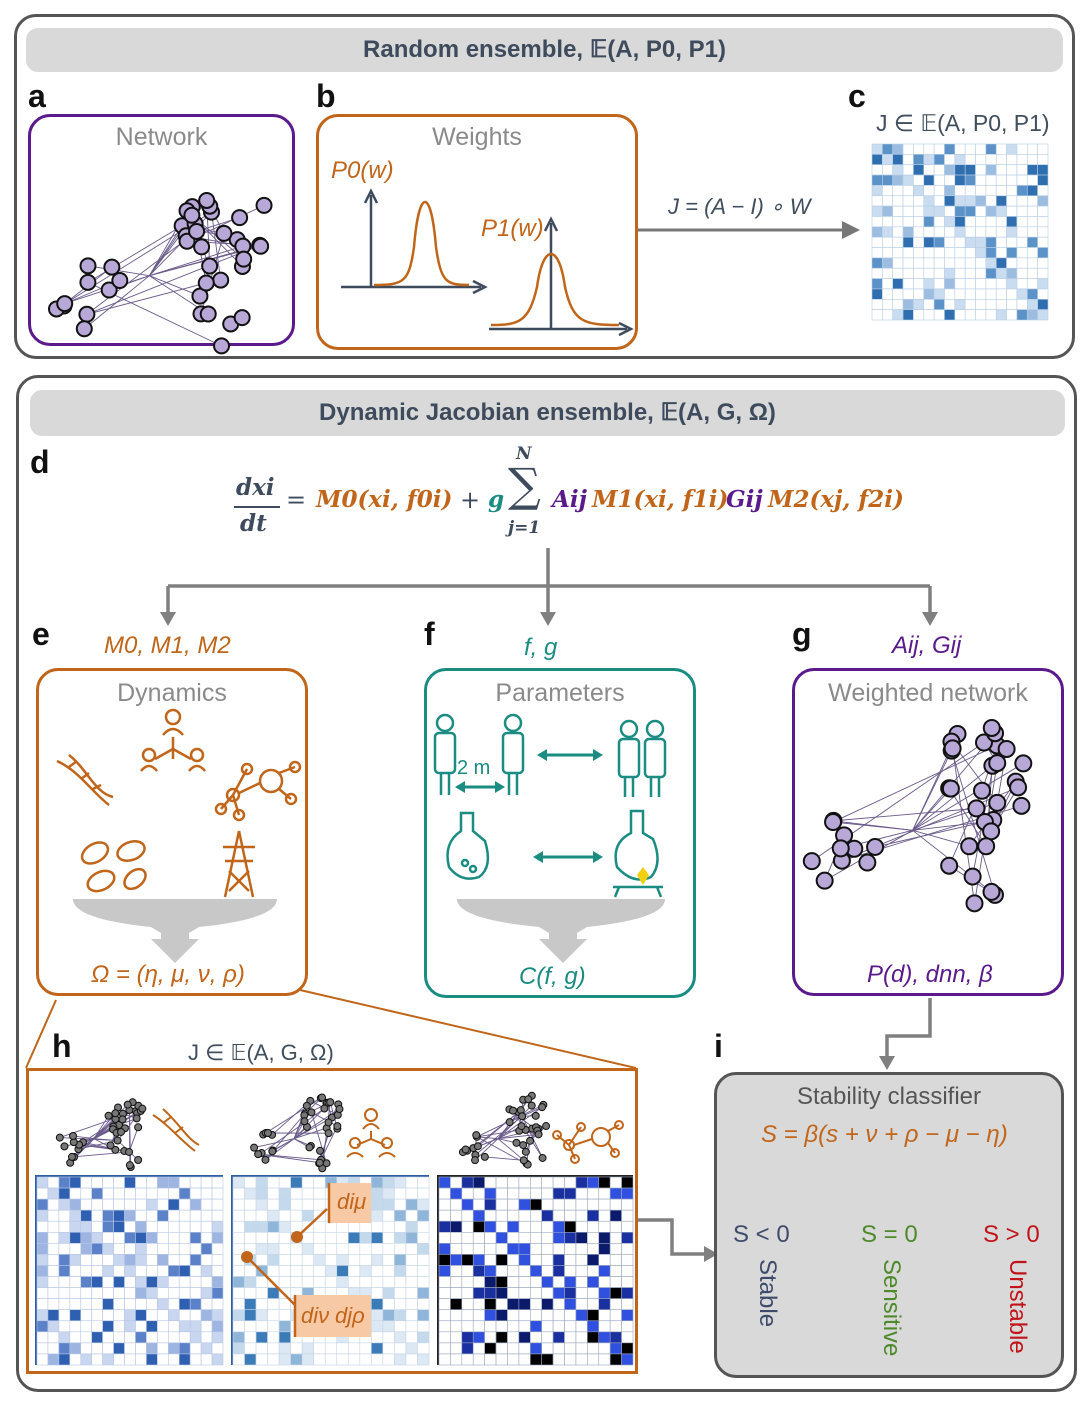 This screenshot has height=1408, width=1091. What do you see at coordinates (315, 1315) in the screenshot?
I see `annotation-nu: diν` at bounding box center [315, 1315].